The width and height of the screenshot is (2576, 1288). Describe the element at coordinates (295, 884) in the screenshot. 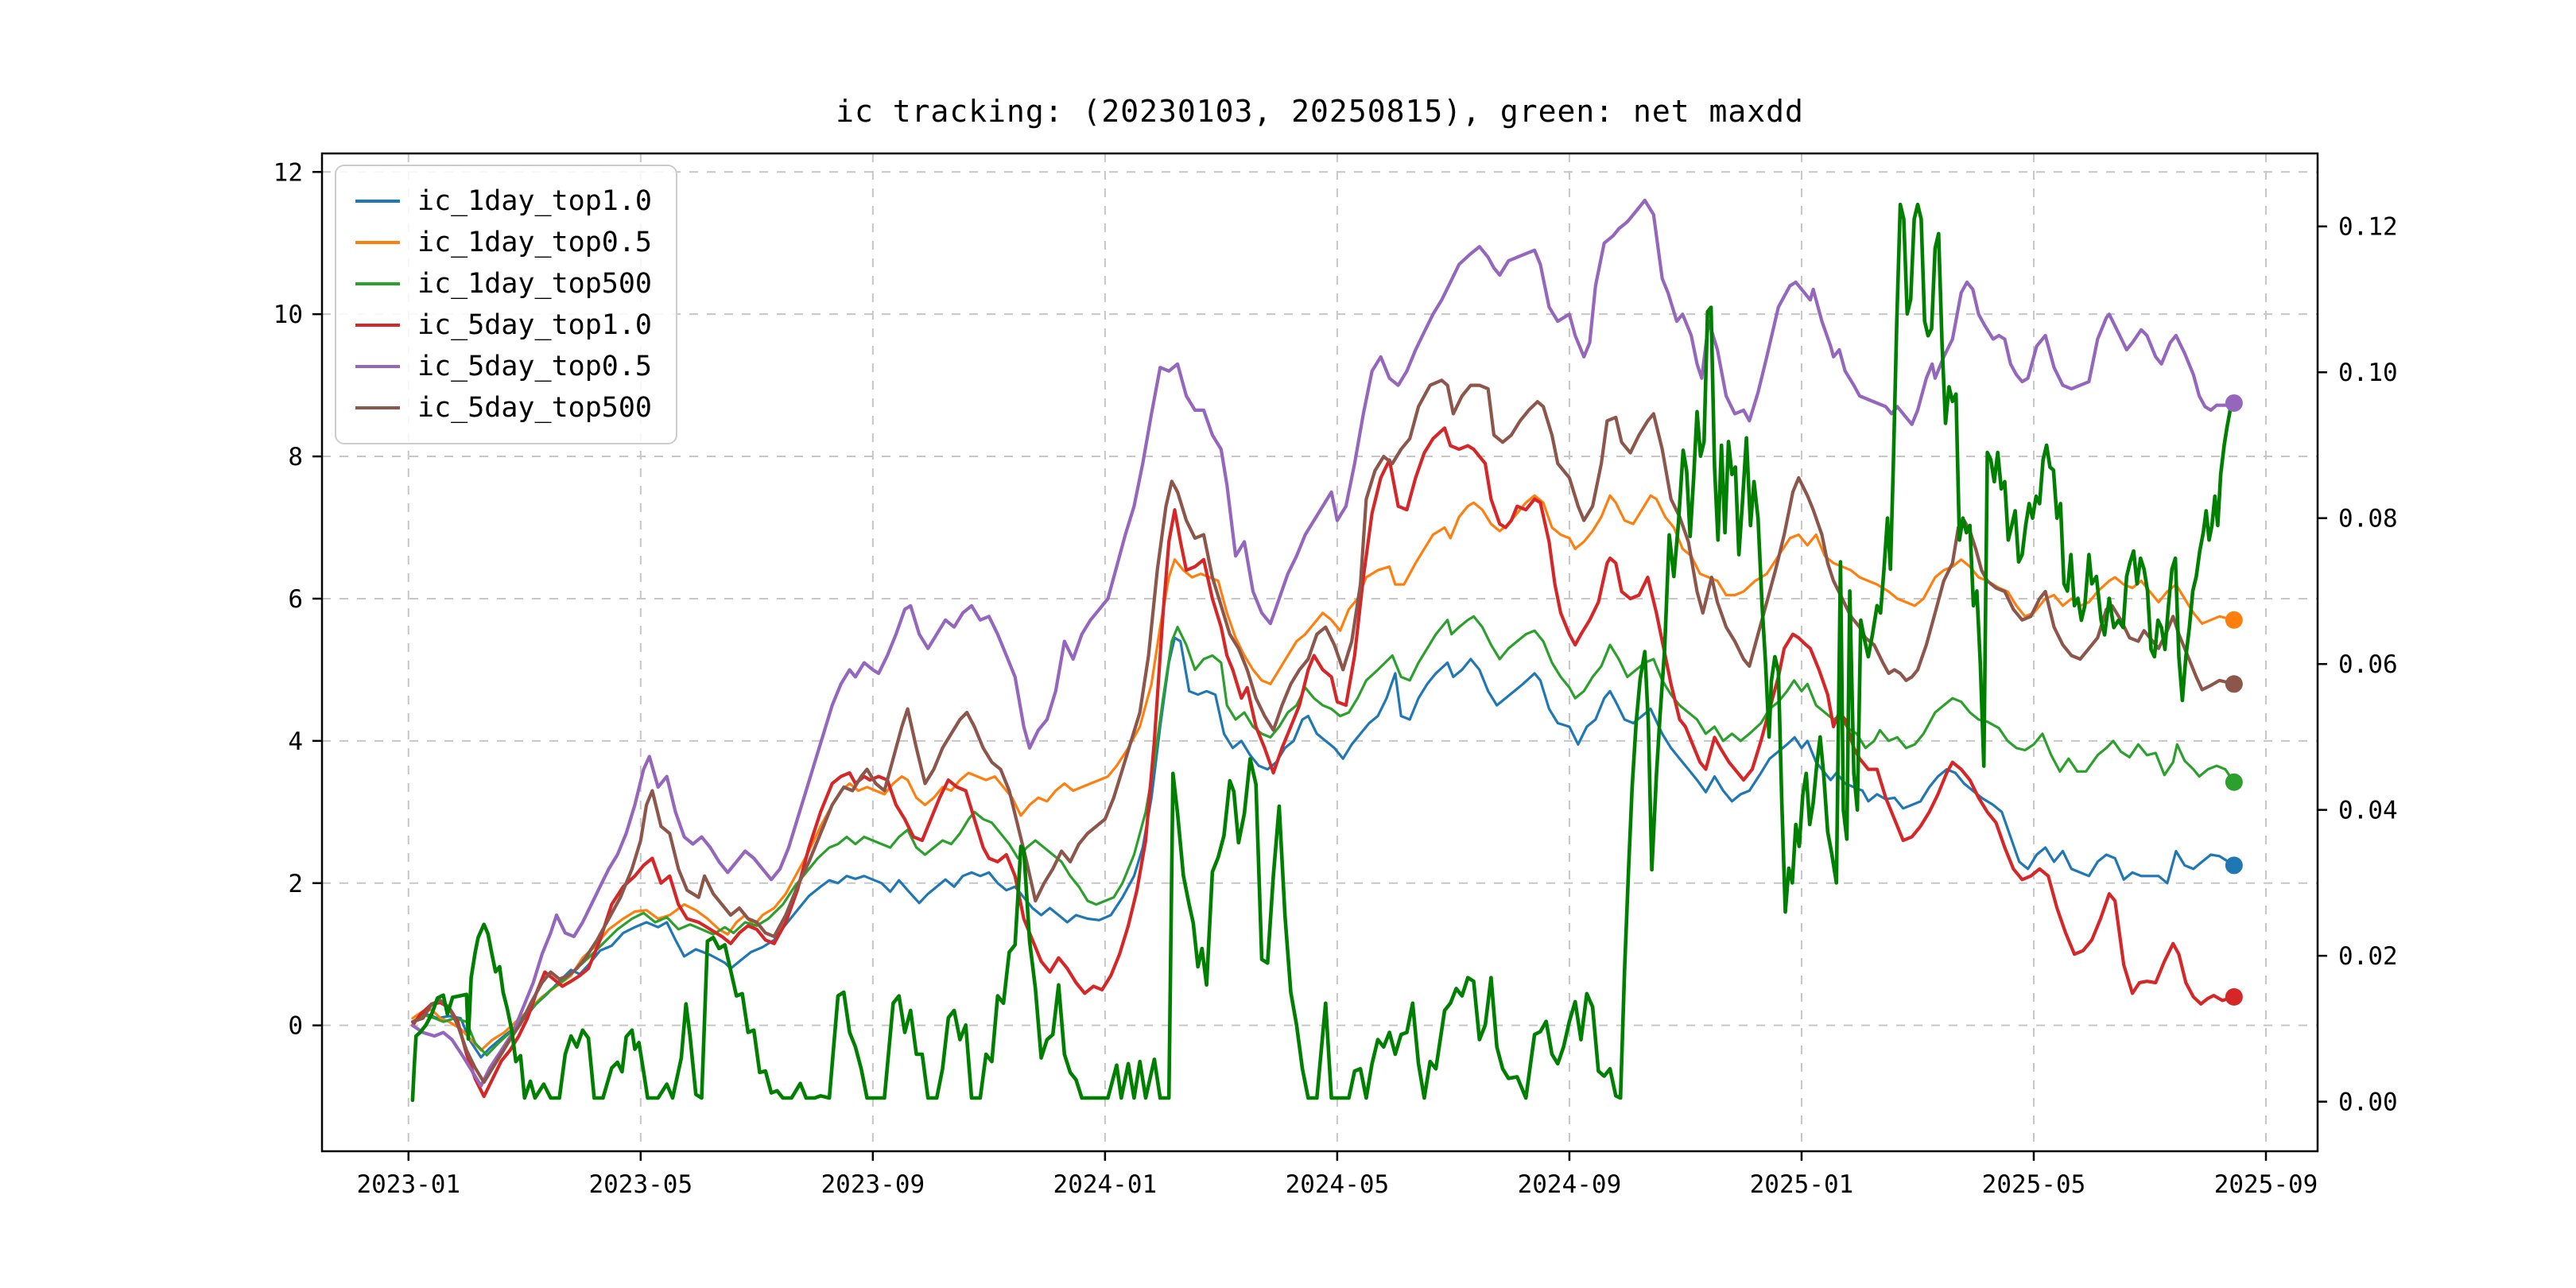

I see `y-left-tick-label: 2` at that location.